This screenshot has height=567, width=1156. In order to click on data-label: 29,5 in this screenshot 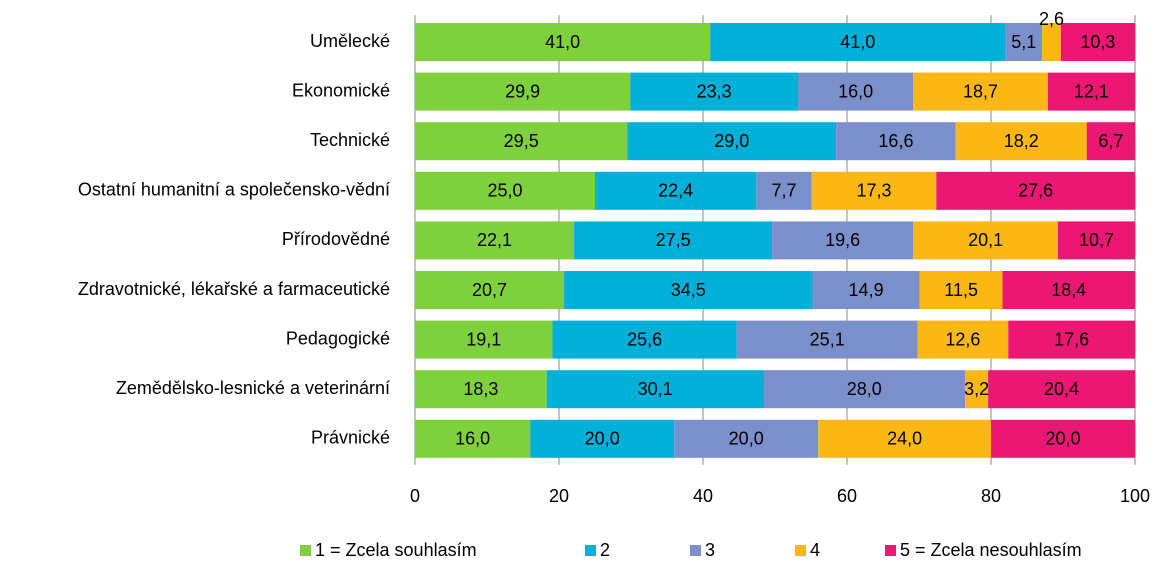, I will do `click(521, 141)`.